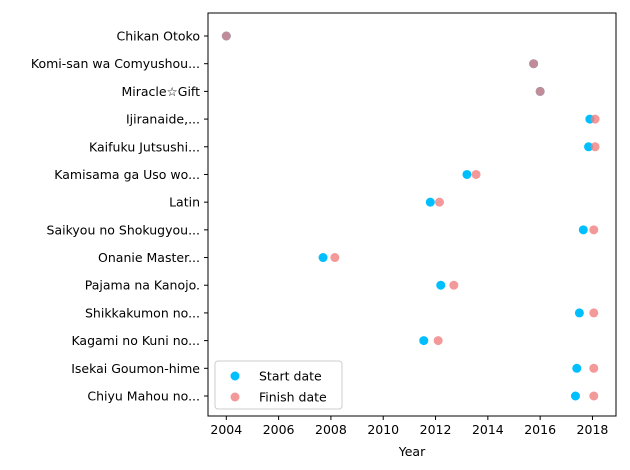  I want to click on y-tick-label: Latin, so click(184, 202).